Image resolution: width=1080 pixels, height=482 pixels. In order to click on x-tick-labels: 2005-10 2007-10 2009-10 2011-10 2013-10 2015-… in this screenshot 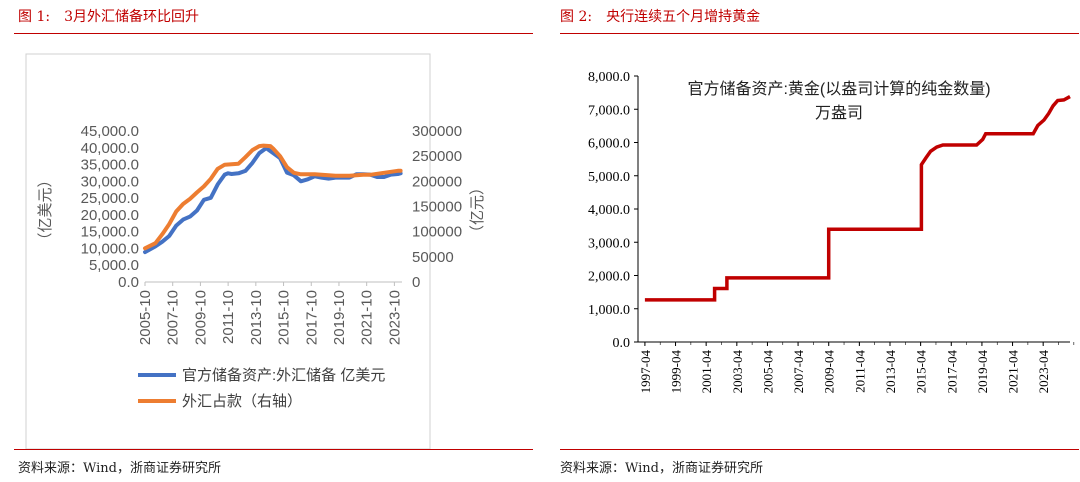, I will do `click(270, 313)`.